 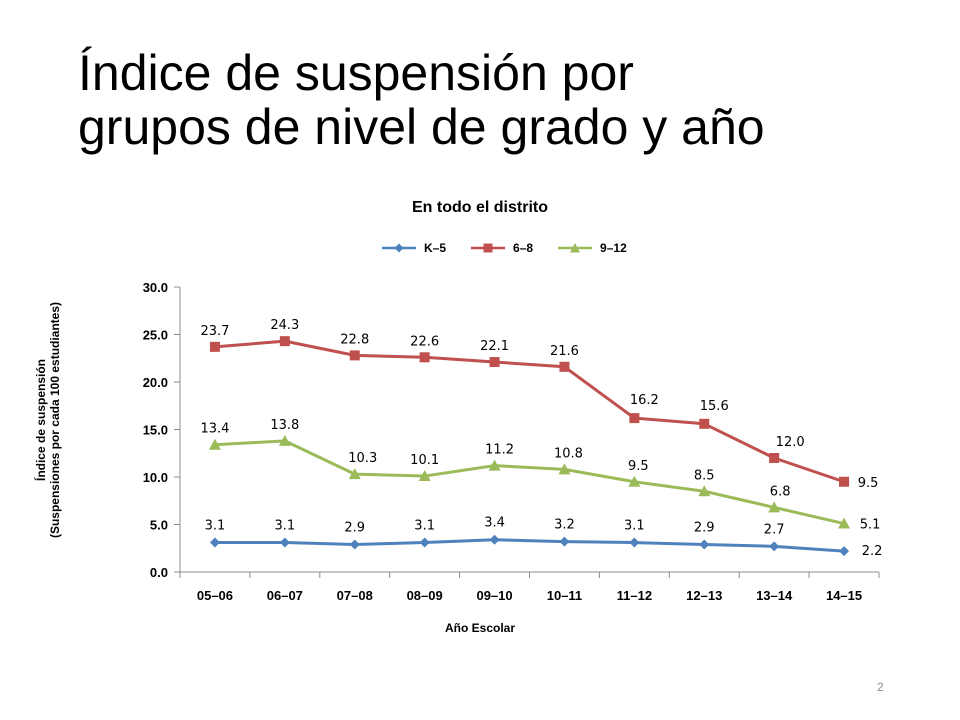 What do you see at coordinates (284, 425) in the screenshot?
I see `data-label-2-1: 13.8` at bounding box center [284, 425].